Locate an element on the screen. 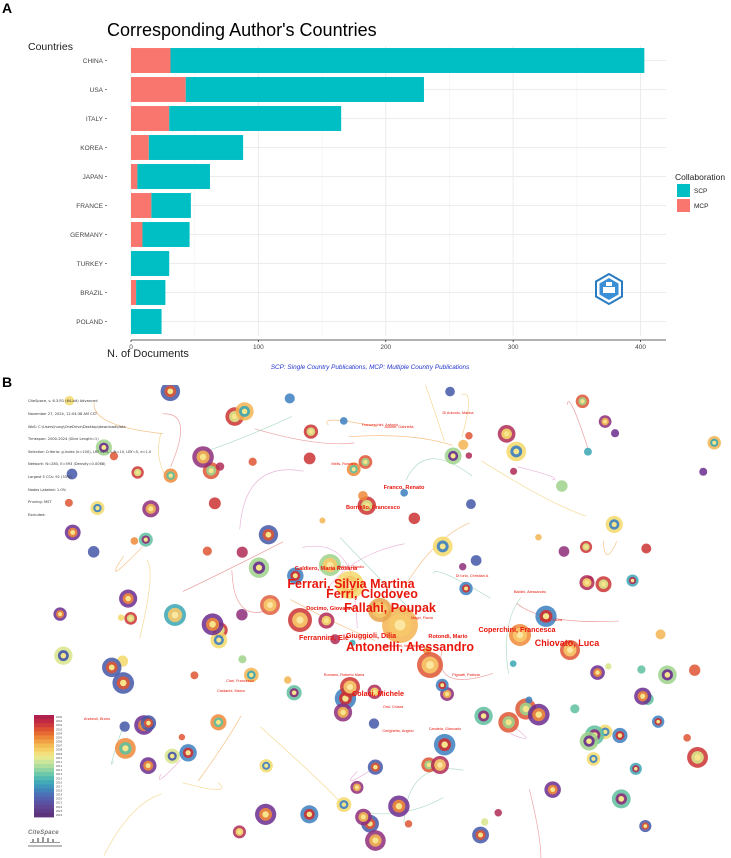 The height and width of the screenshot is (858, 731). badge-bar is located at coordinates (609, 290).